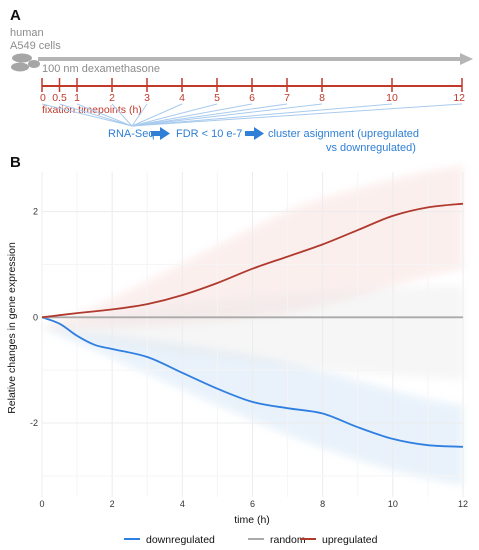 Image resolution: width=479 pixels, height=550 pixels. Describe the element at coordinates (182, 98) in the screenshot. I see `timepoint-label: 4` at that location.